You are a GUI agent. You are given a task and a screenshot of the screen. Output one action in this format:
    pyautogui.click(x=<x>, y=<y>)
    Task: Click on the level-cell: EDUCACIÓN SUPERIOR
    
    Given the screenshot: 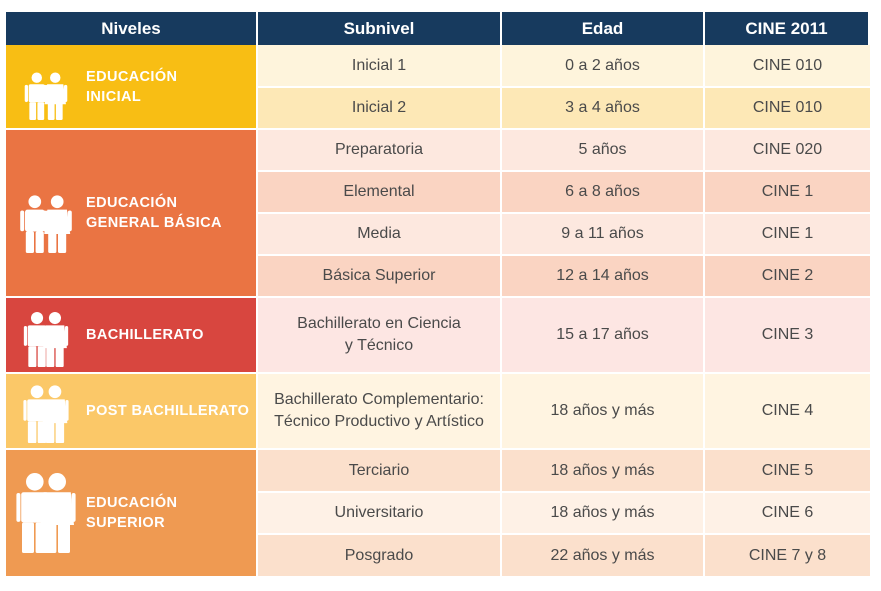 What is the action you would take?
    pyautogui.click(x=132, y=514)
    